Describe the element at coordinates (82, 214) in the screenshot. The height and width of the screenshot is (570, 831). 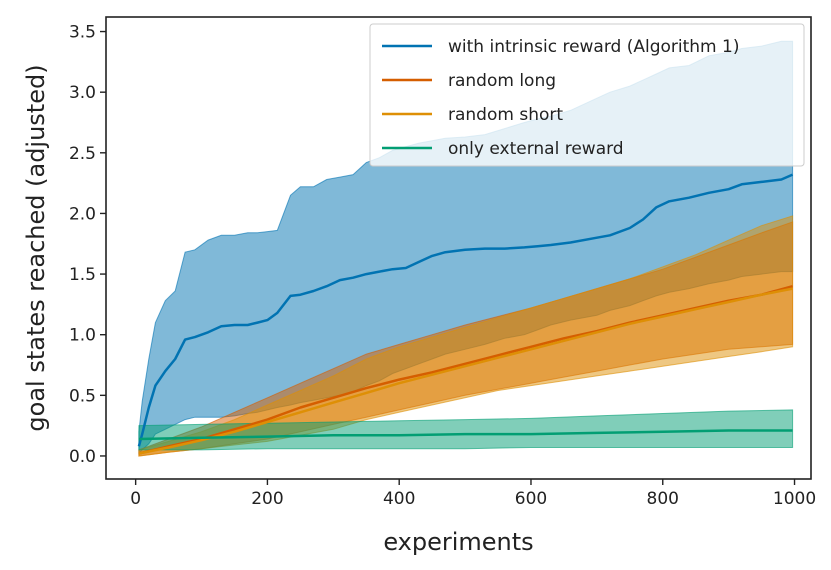
I see `y-tick-label: 2.0` at that location.